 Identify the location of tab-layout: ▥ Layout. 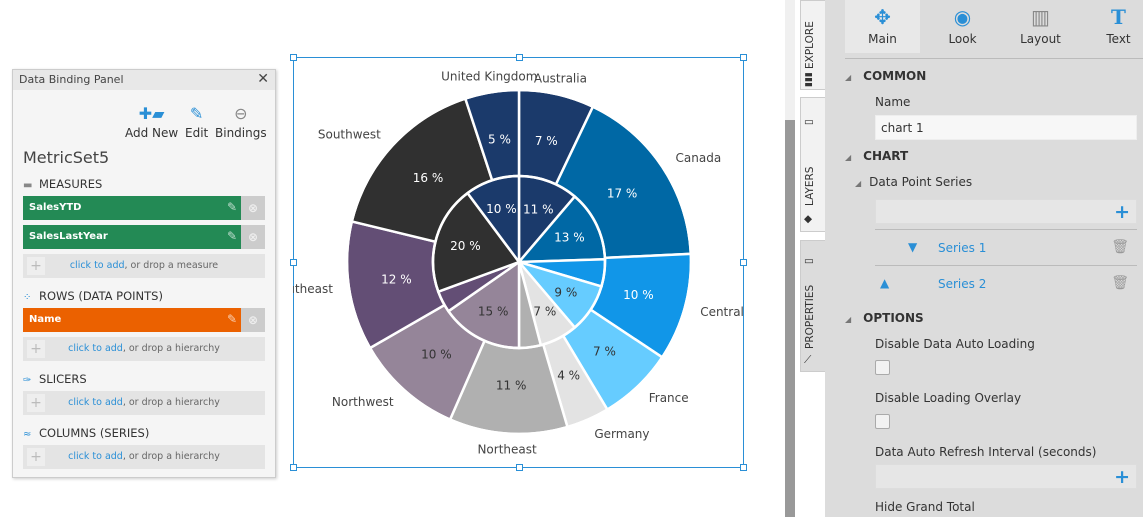
(1040, 26).